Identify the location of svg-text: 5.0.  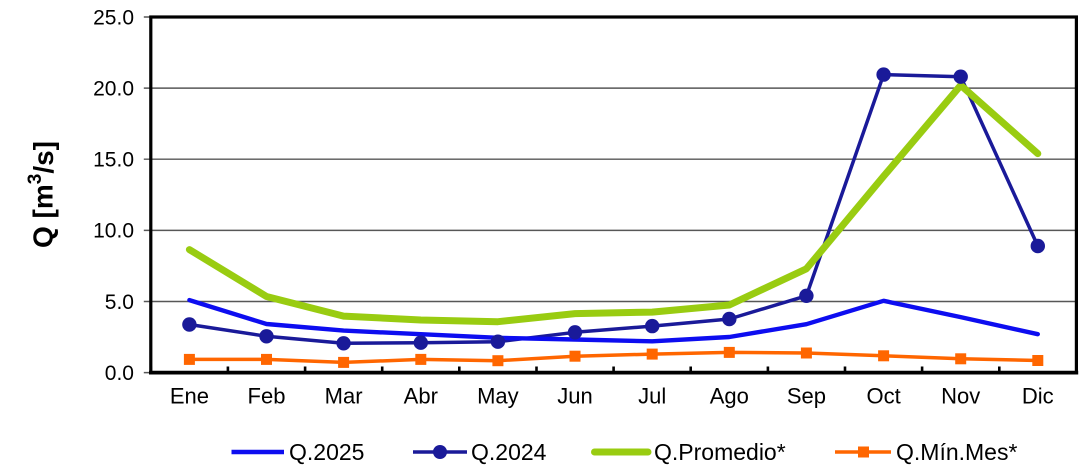
(119, 302).